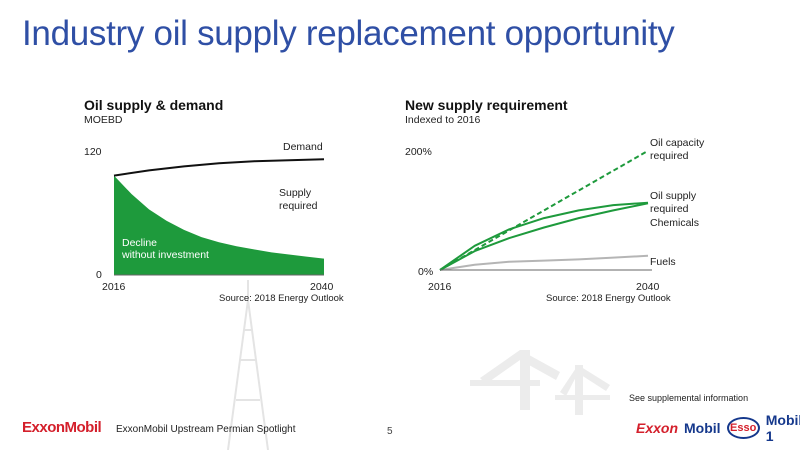 This screenshot has height=450, width=800. What do you see at coordinates (62, 427) in the screenshot?
I see `exxonmobil-logo: ExxonMobil` at bounding box center [62, 427].